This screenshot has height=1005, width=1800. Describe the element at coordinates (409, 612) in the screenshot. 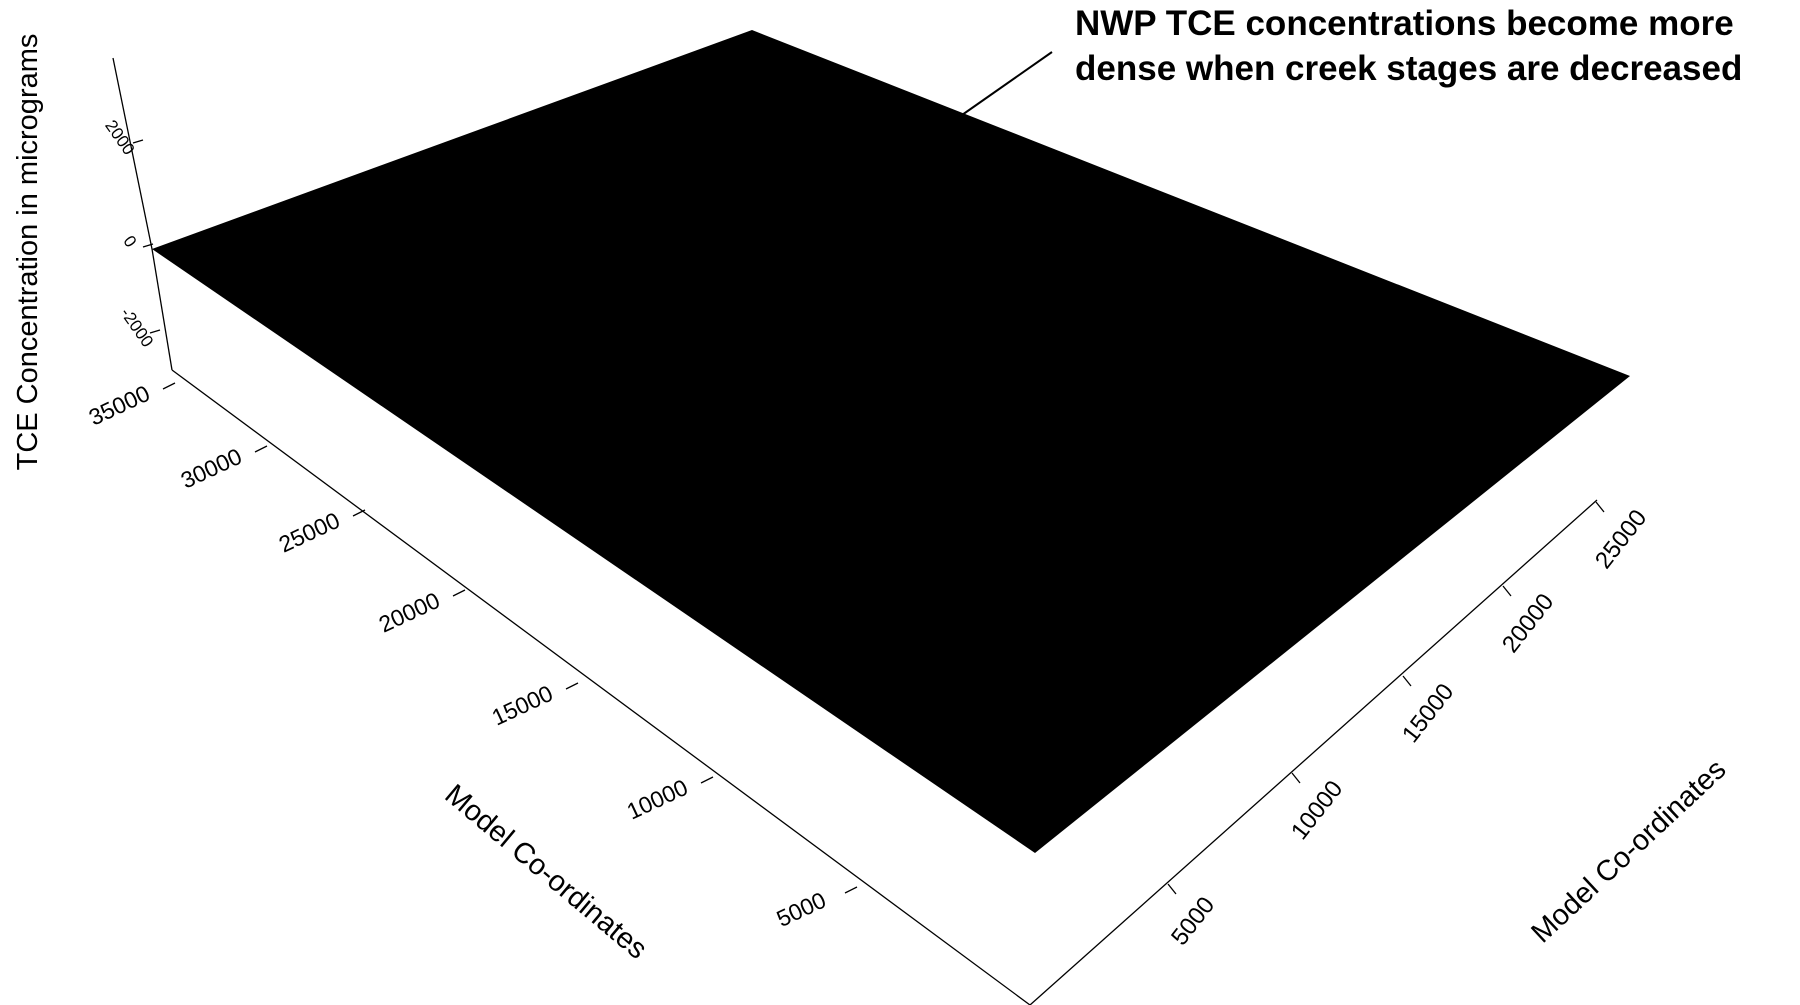

I see `left-axis-tick-label: 20000` at that location.